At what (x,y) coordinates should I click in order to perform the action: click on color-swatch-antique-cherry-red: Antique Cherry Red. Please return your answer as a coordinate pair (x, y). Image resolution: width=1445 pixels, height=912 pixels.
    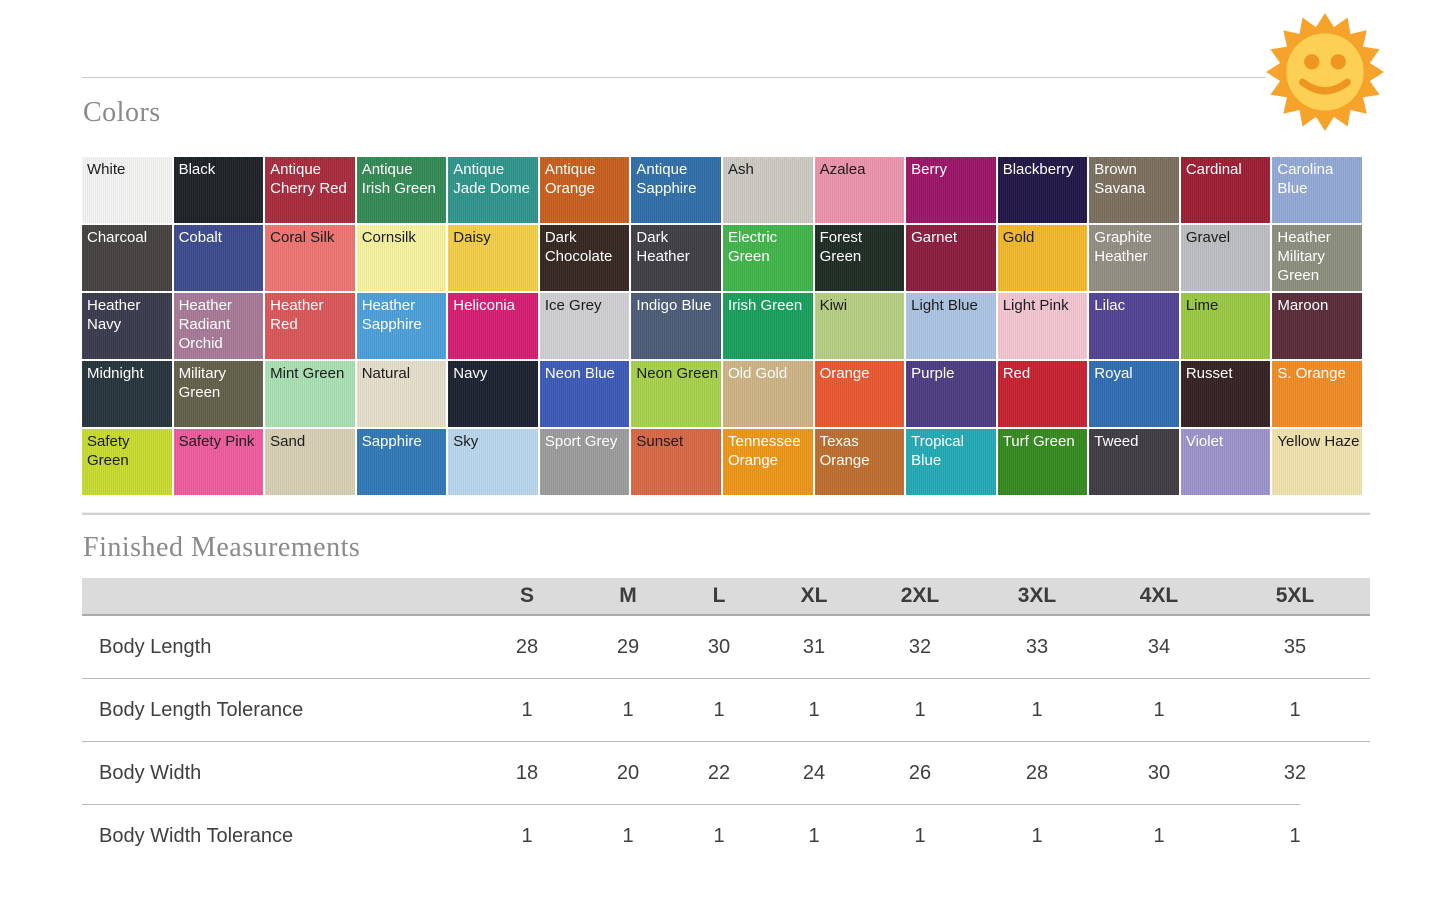
    Looking at the image, I should click on (310, 190).